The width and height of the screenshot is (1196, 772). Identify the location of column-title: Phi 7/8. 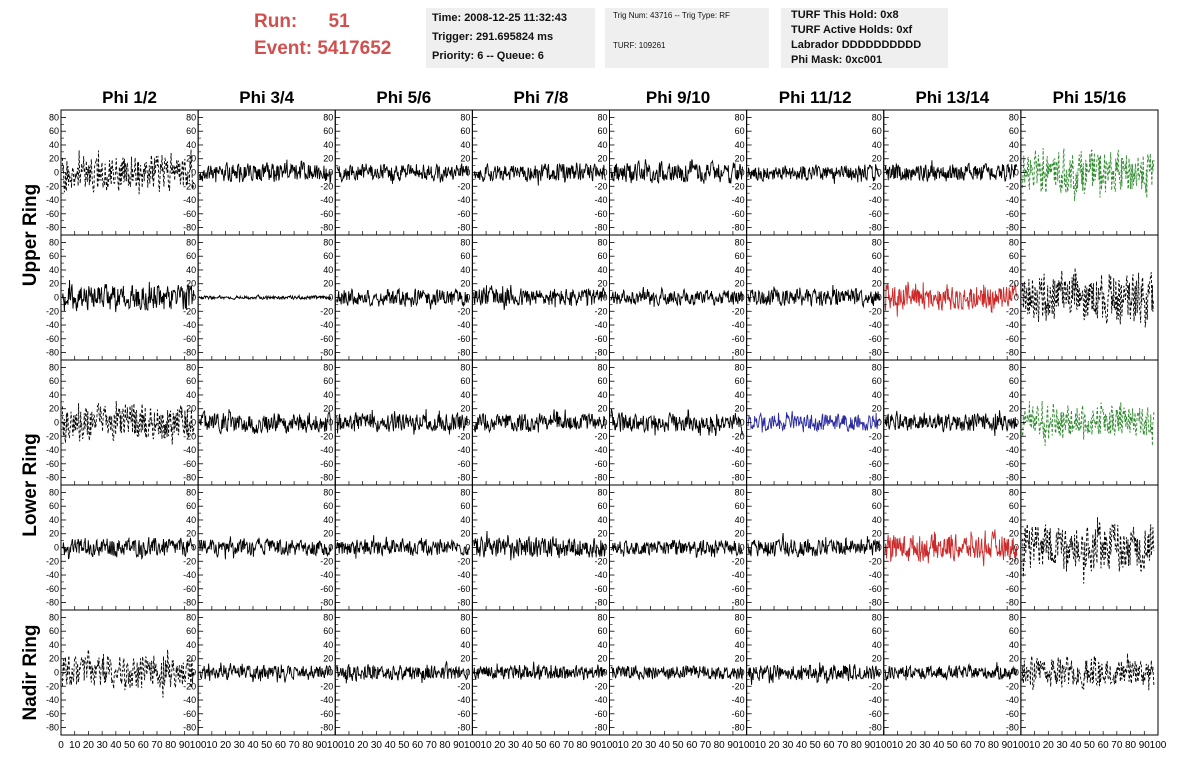
(541, 97).